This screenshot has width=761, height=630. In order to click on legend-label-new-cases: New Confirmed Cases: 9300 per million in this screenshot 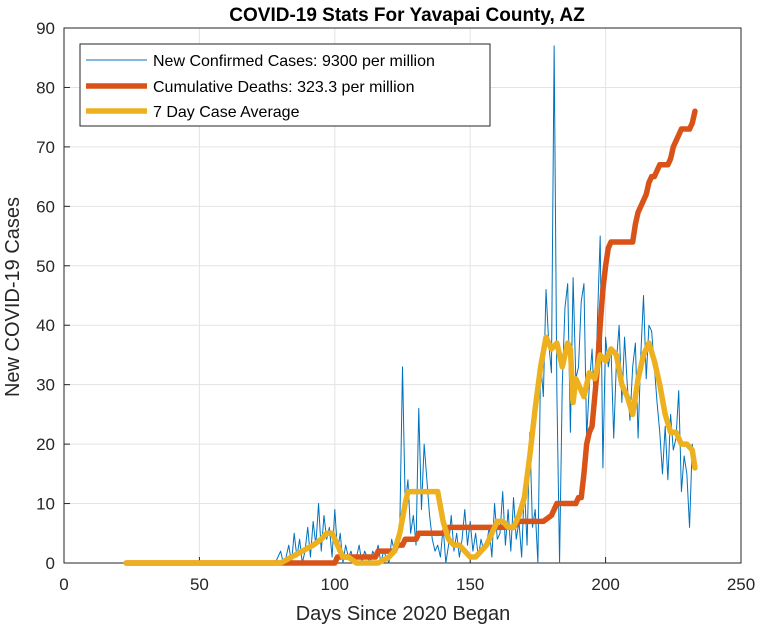, I will do `click(294, 61)`.